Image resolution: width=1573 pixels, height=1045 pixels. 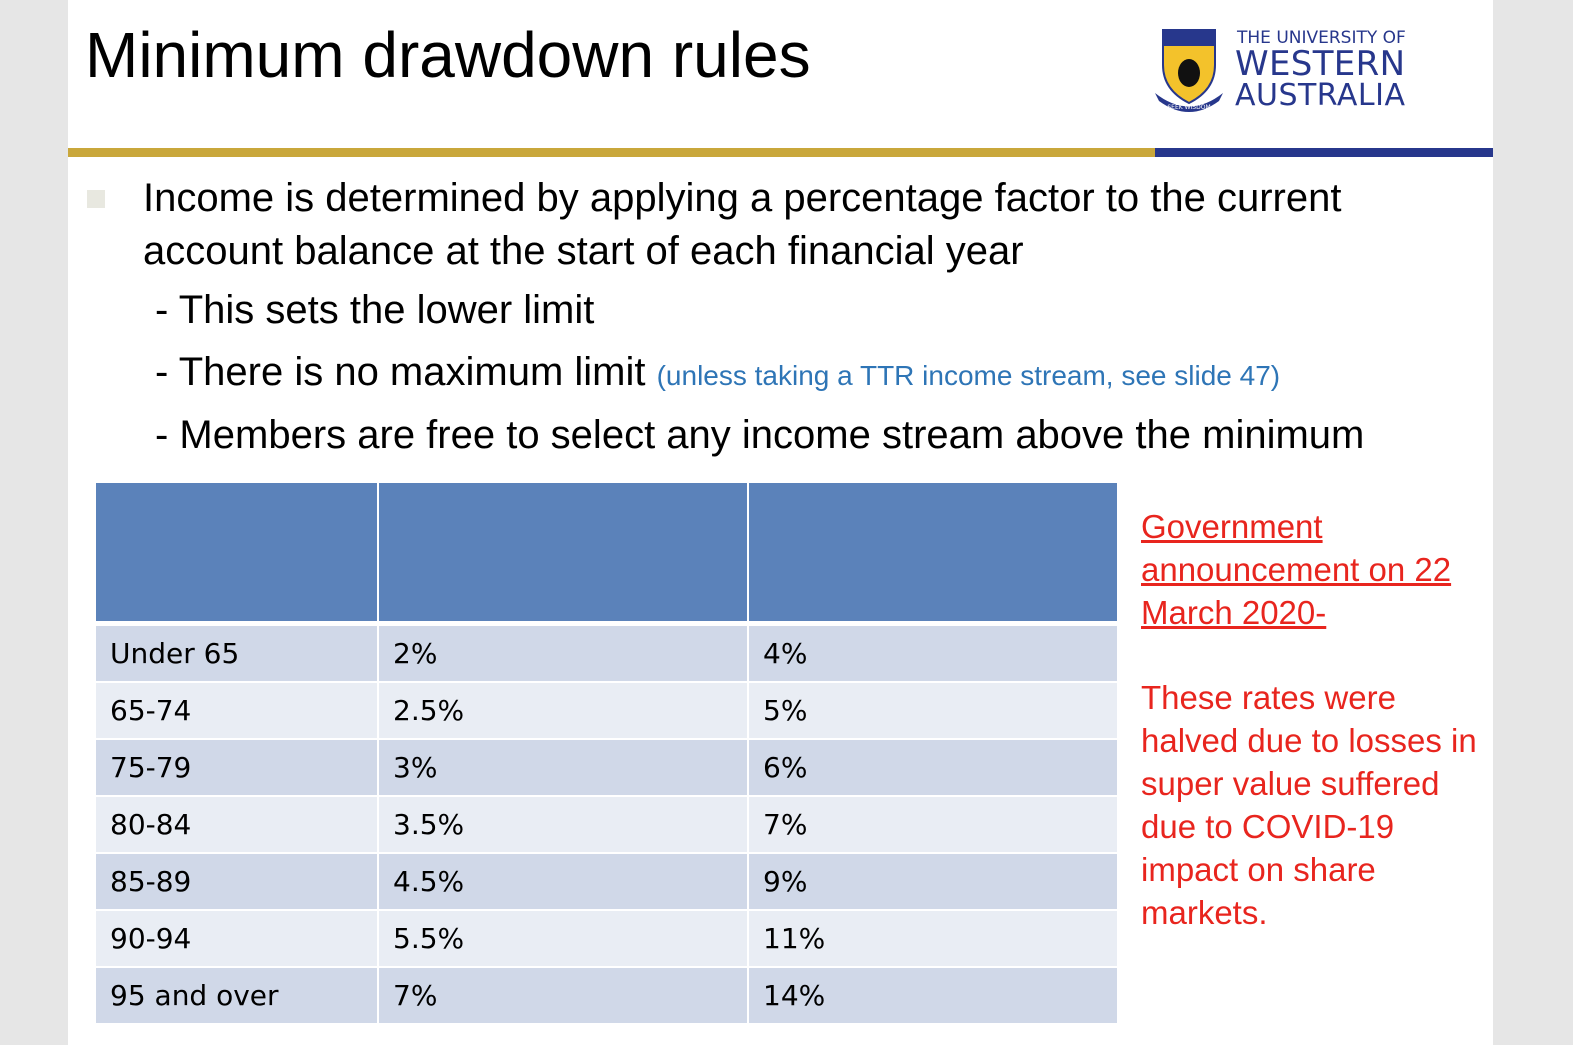 What do you see at coordinates (1320, 64) in the screenshot?
I see `logo-line: WESTERN` at bounding box center [1320, 64].